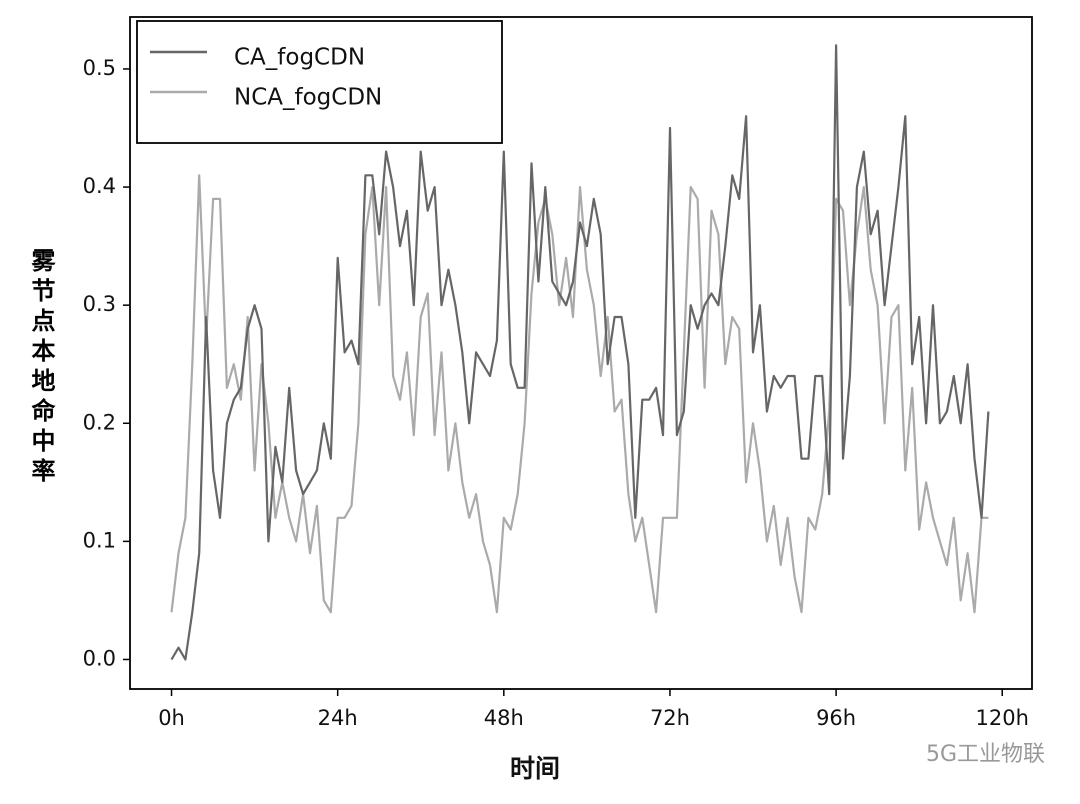 The width and height of the screenshot is (1080, 804). What do you see at coordinates (99, 186) in the screenshot?
I see `y-tick-label: 0.4` at bounding box center [99, 186].